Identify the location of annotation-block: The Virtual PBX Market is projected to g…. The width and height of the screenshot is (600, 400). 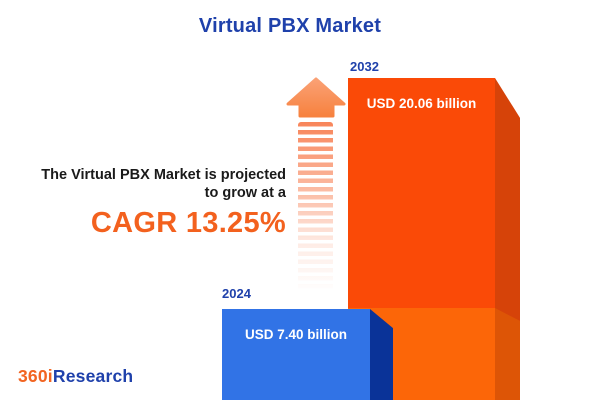
(147, 203).